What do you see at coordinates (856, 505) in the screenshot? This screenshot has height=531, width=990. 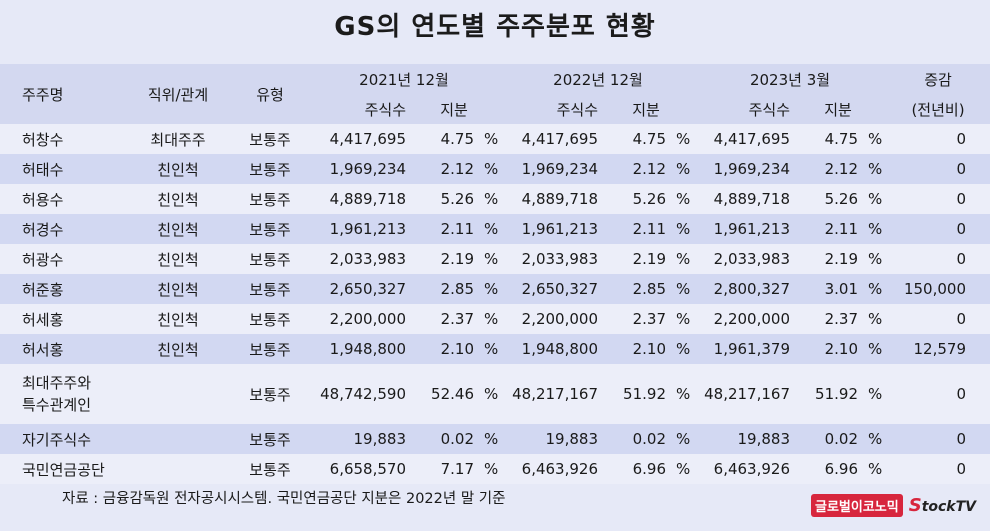 I see `globe-economic-logo: 글로벌이코노믹` at bounding box center [856, 505].